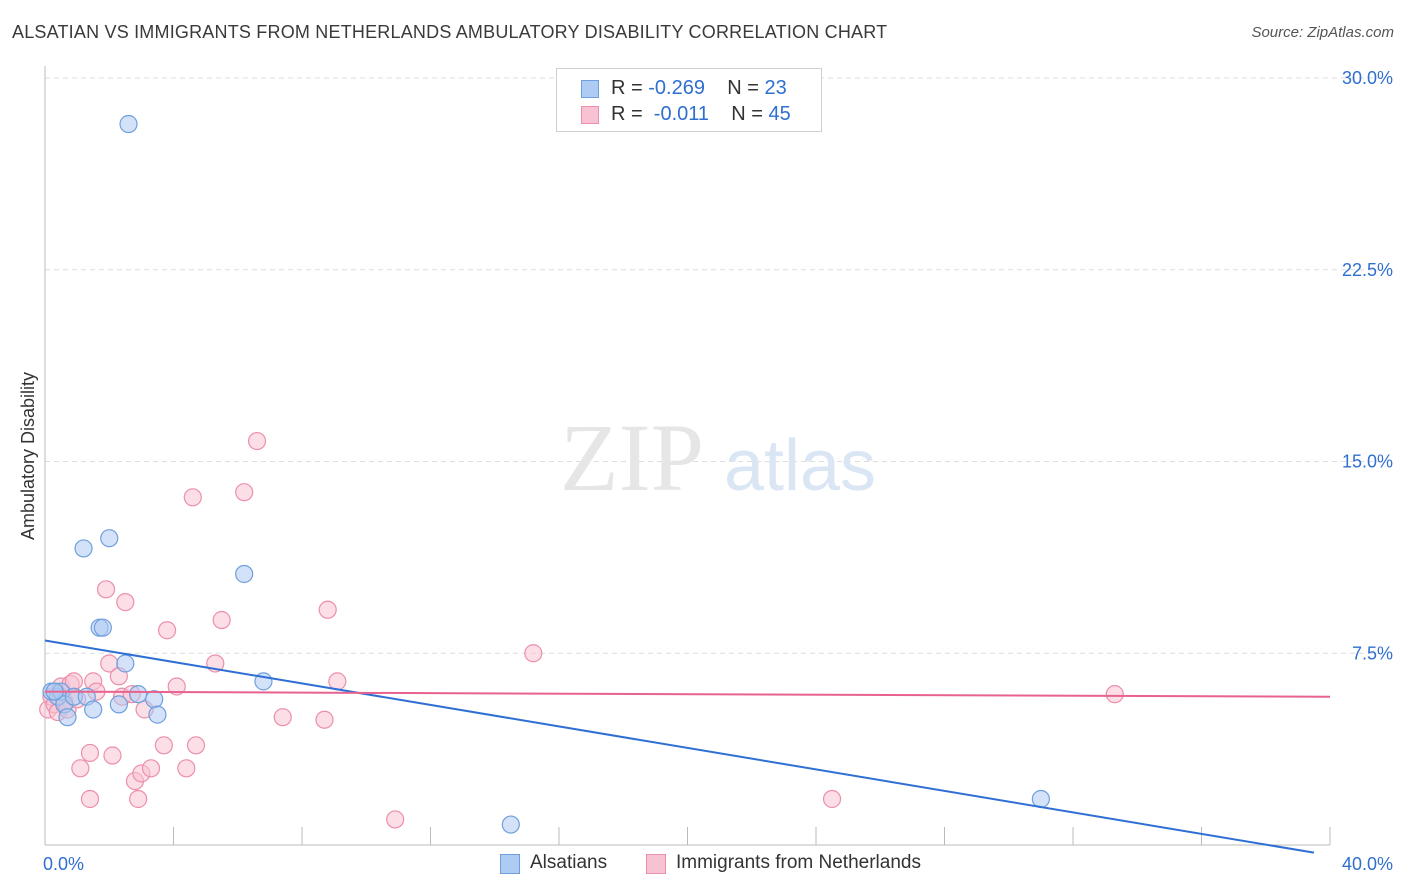 The width and height of the screenshot is (1406, 892). Describe the element at coordinates (679, 114) in the screenshot. I see `legend-r-value: -0.011` at that location.